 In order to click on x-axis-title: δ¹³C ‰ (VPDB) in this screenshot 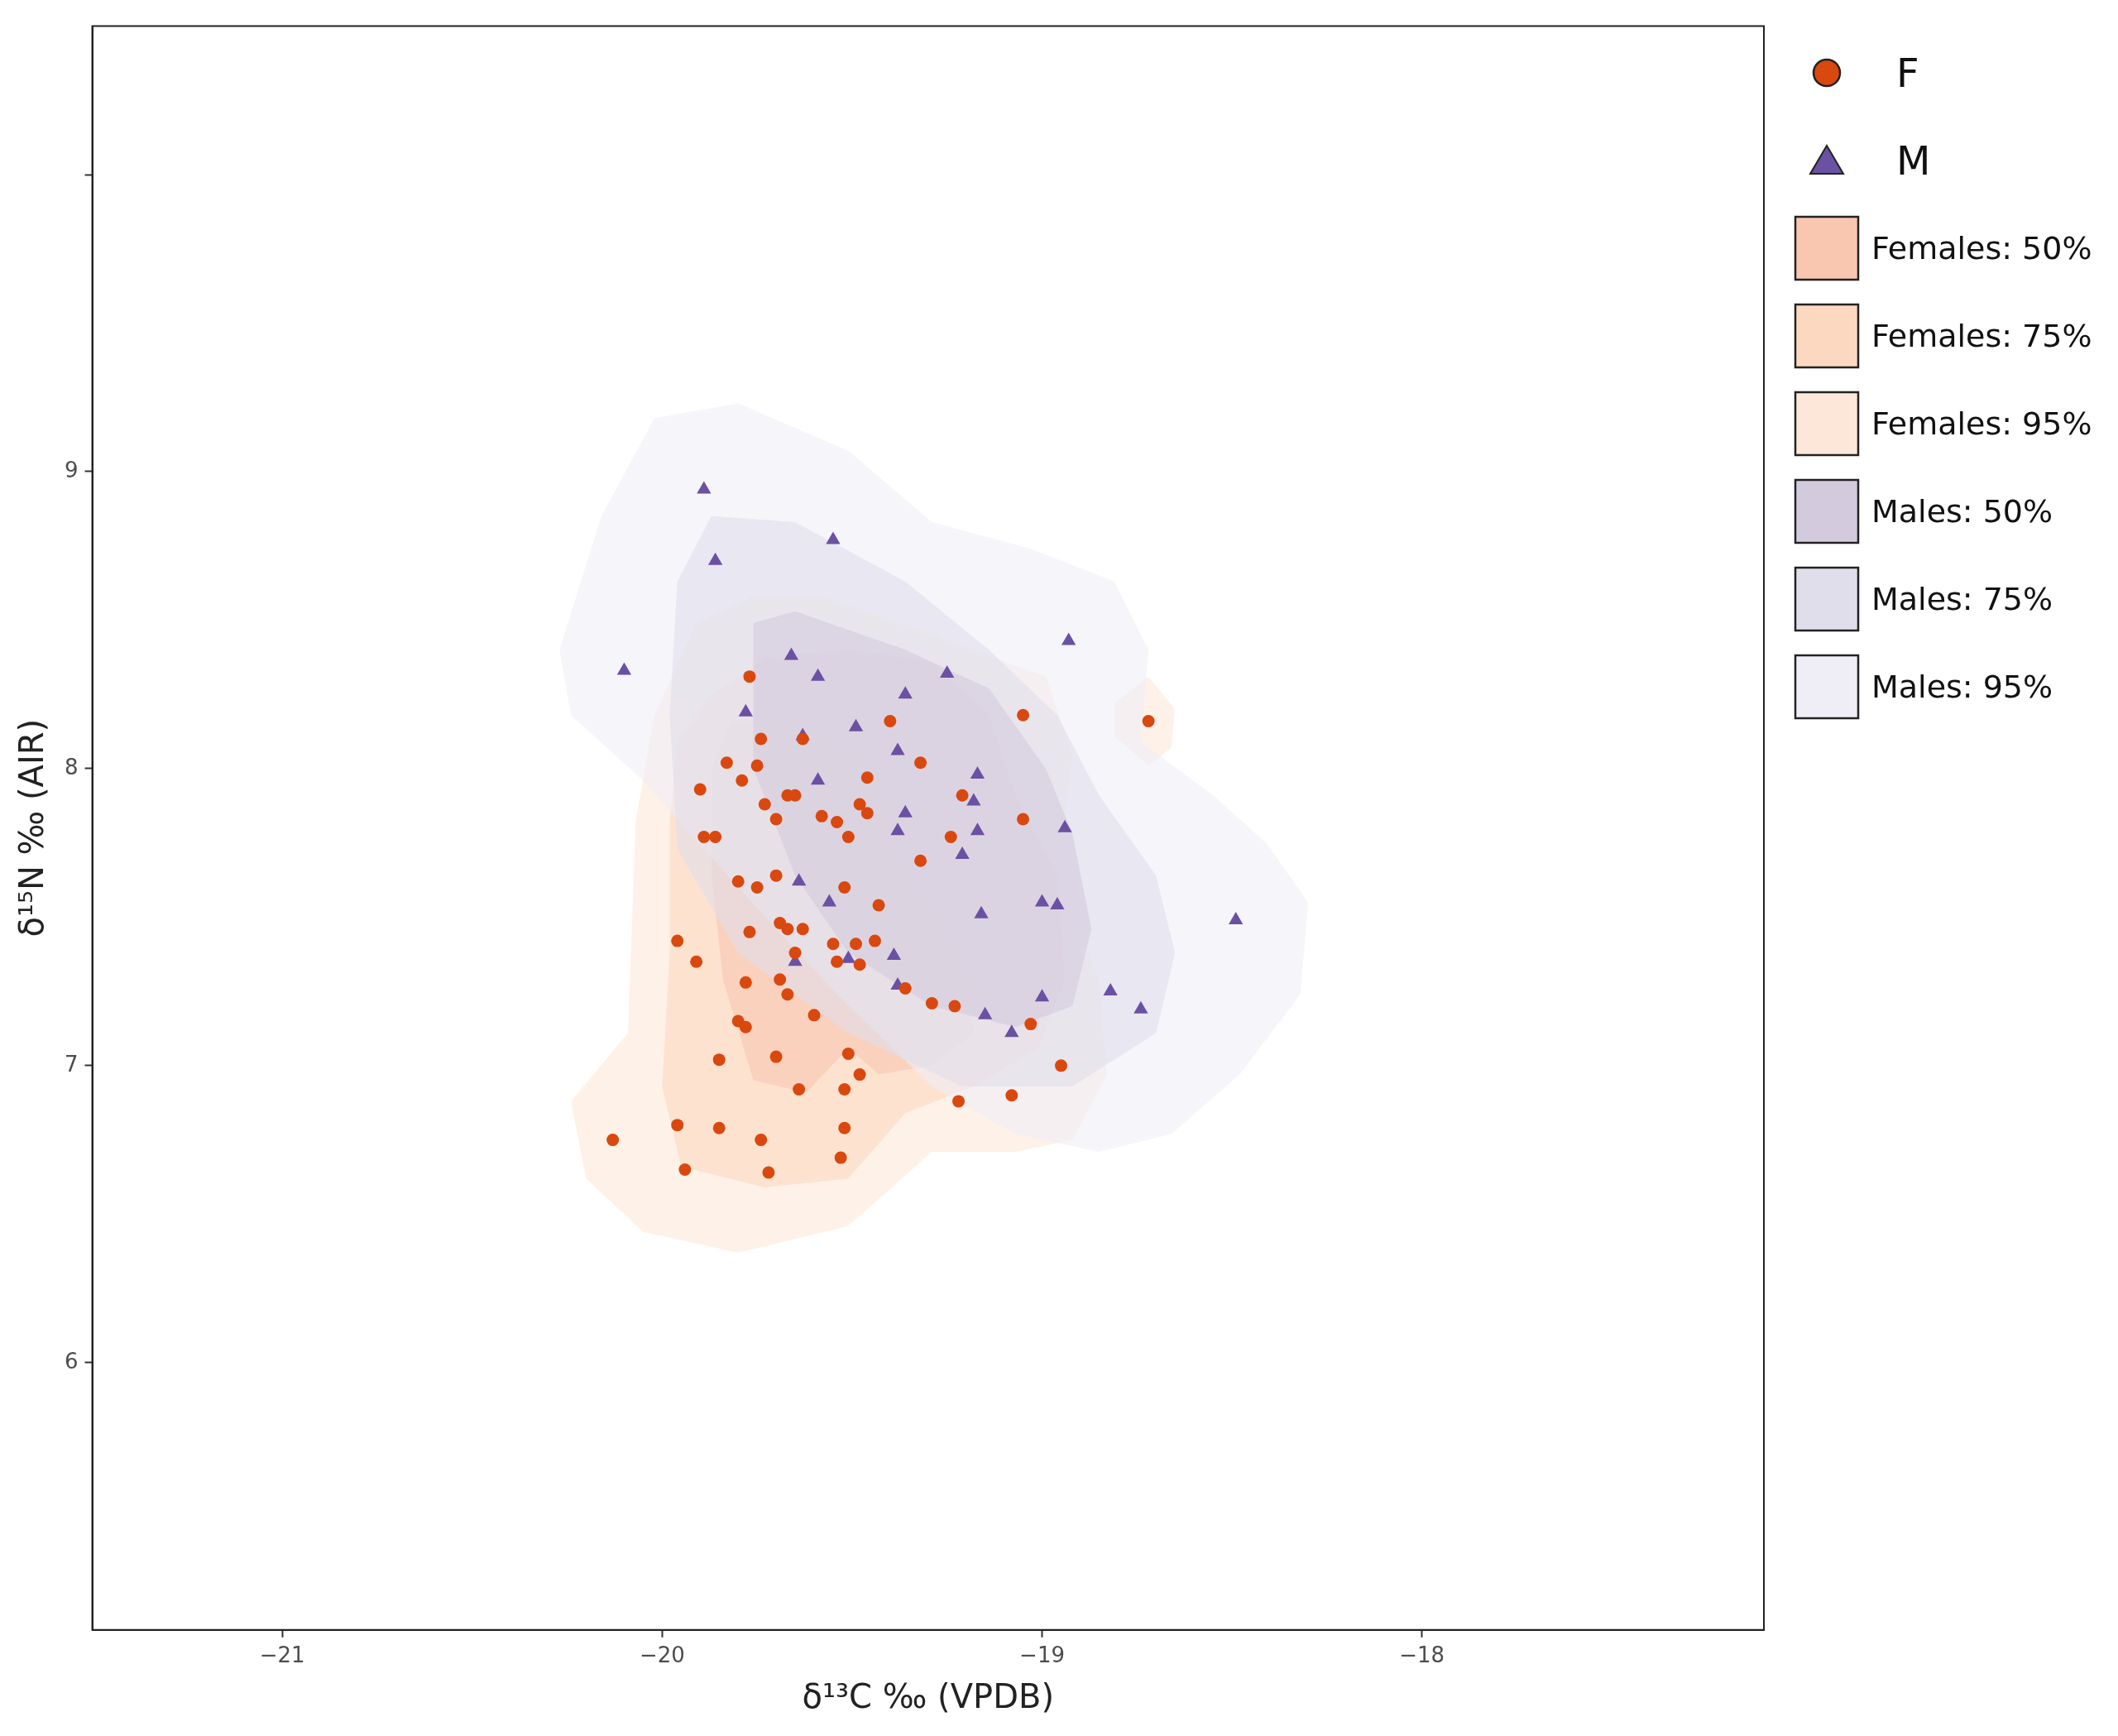, I will do `click(928, 1696)`.